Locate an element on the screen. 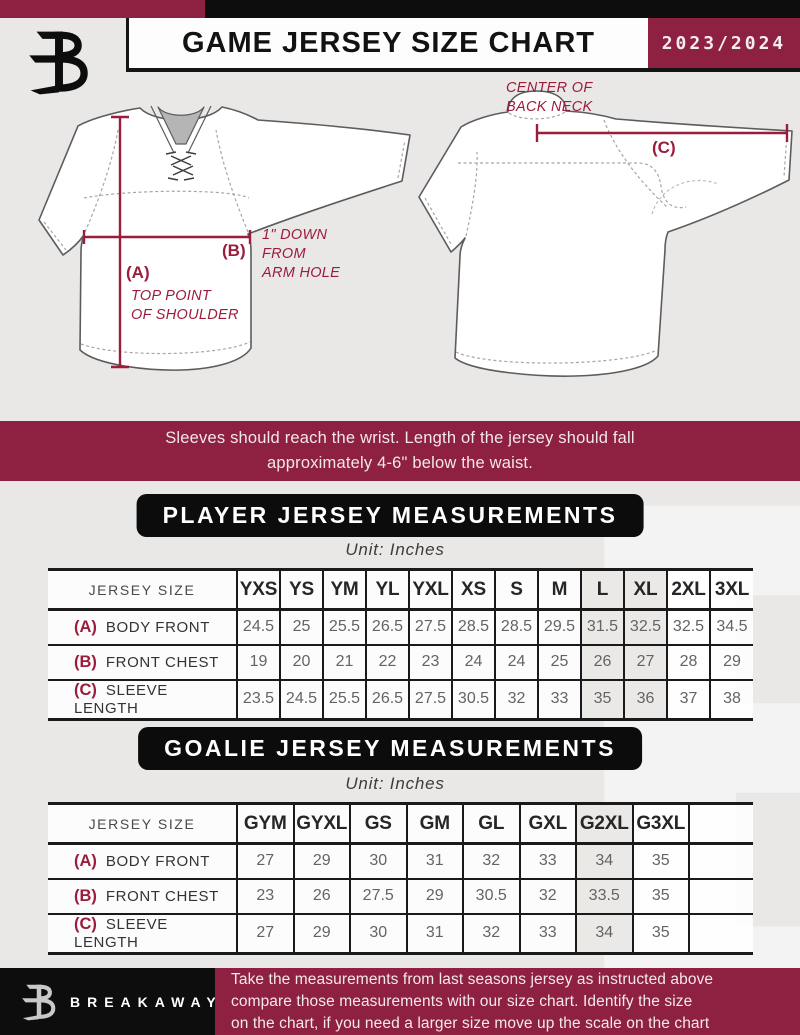  measurement-cell: 37 is located at coordinates (688, 700).